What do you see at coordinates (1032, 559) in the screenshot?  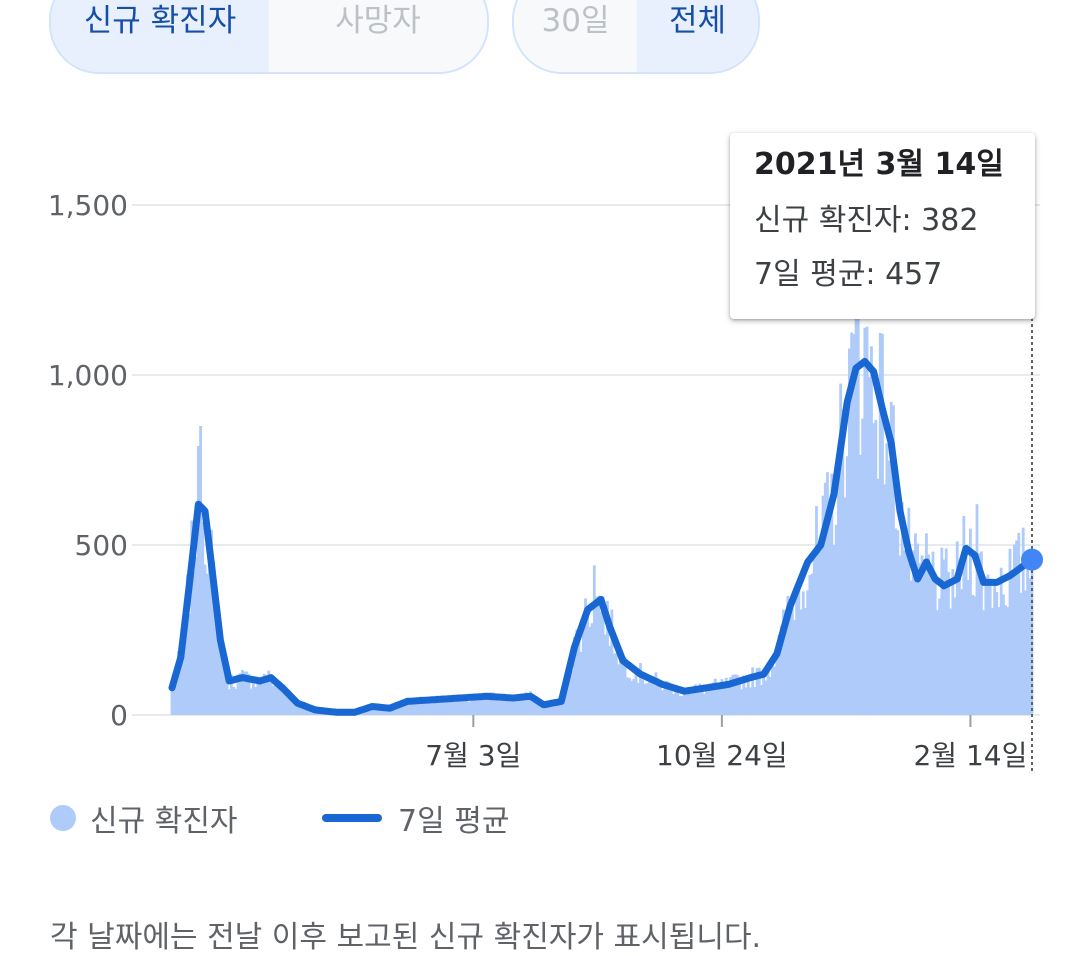 I see `hover-point-dot` at bounding box center [1032, 559].